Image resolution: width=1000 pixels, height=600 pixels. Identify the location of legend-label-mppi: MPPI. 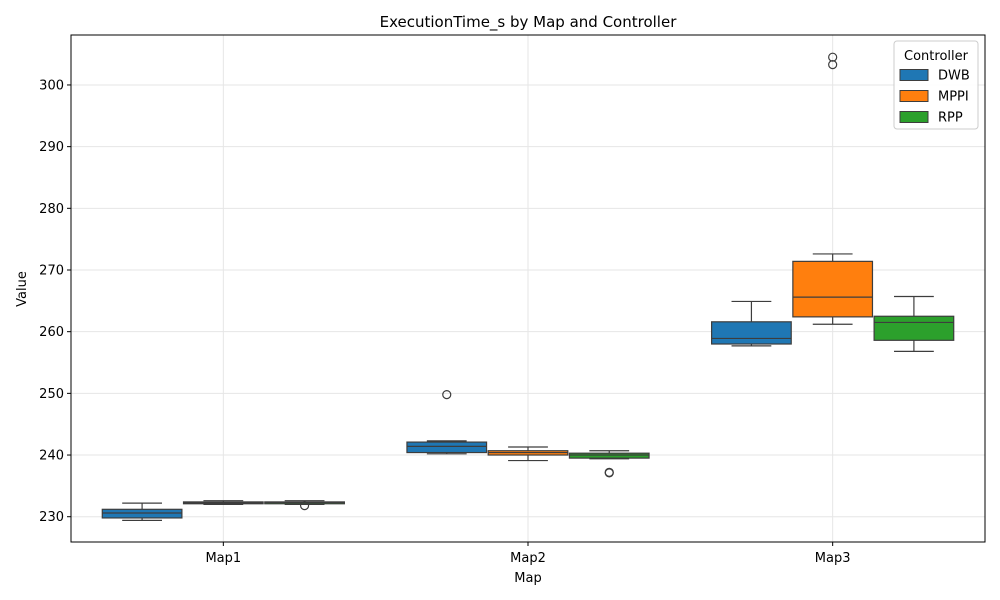
(953, 97).